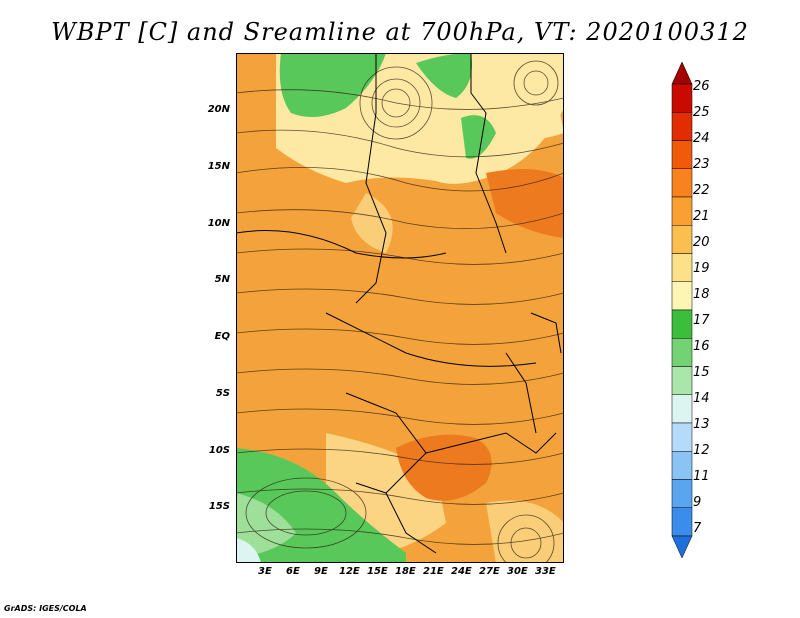 The height and width of the screenshot is (618, 800). Describe the element at coordinates (701, 424) in the screenshot. I see `colorbar-label: 13` at that location.